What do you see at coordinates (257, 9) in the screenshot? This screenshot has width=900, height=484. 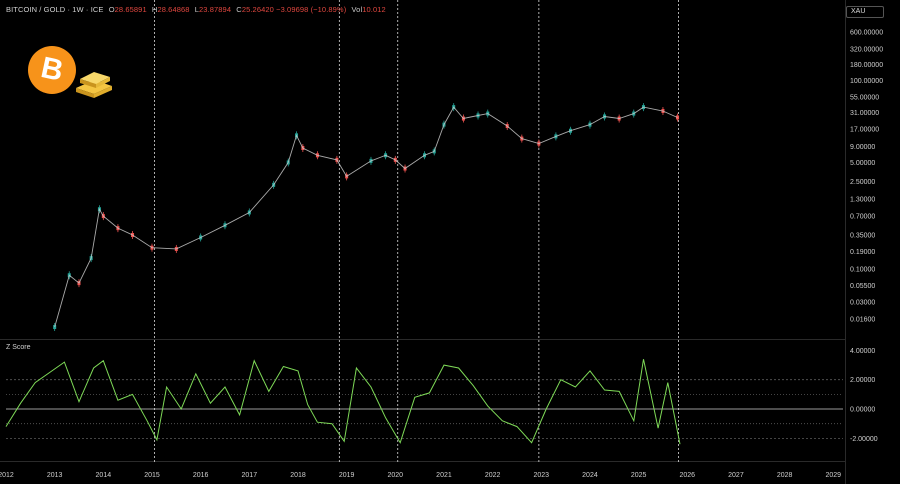 I see `close-value: 25.26420` at bounding box center [257, 9].